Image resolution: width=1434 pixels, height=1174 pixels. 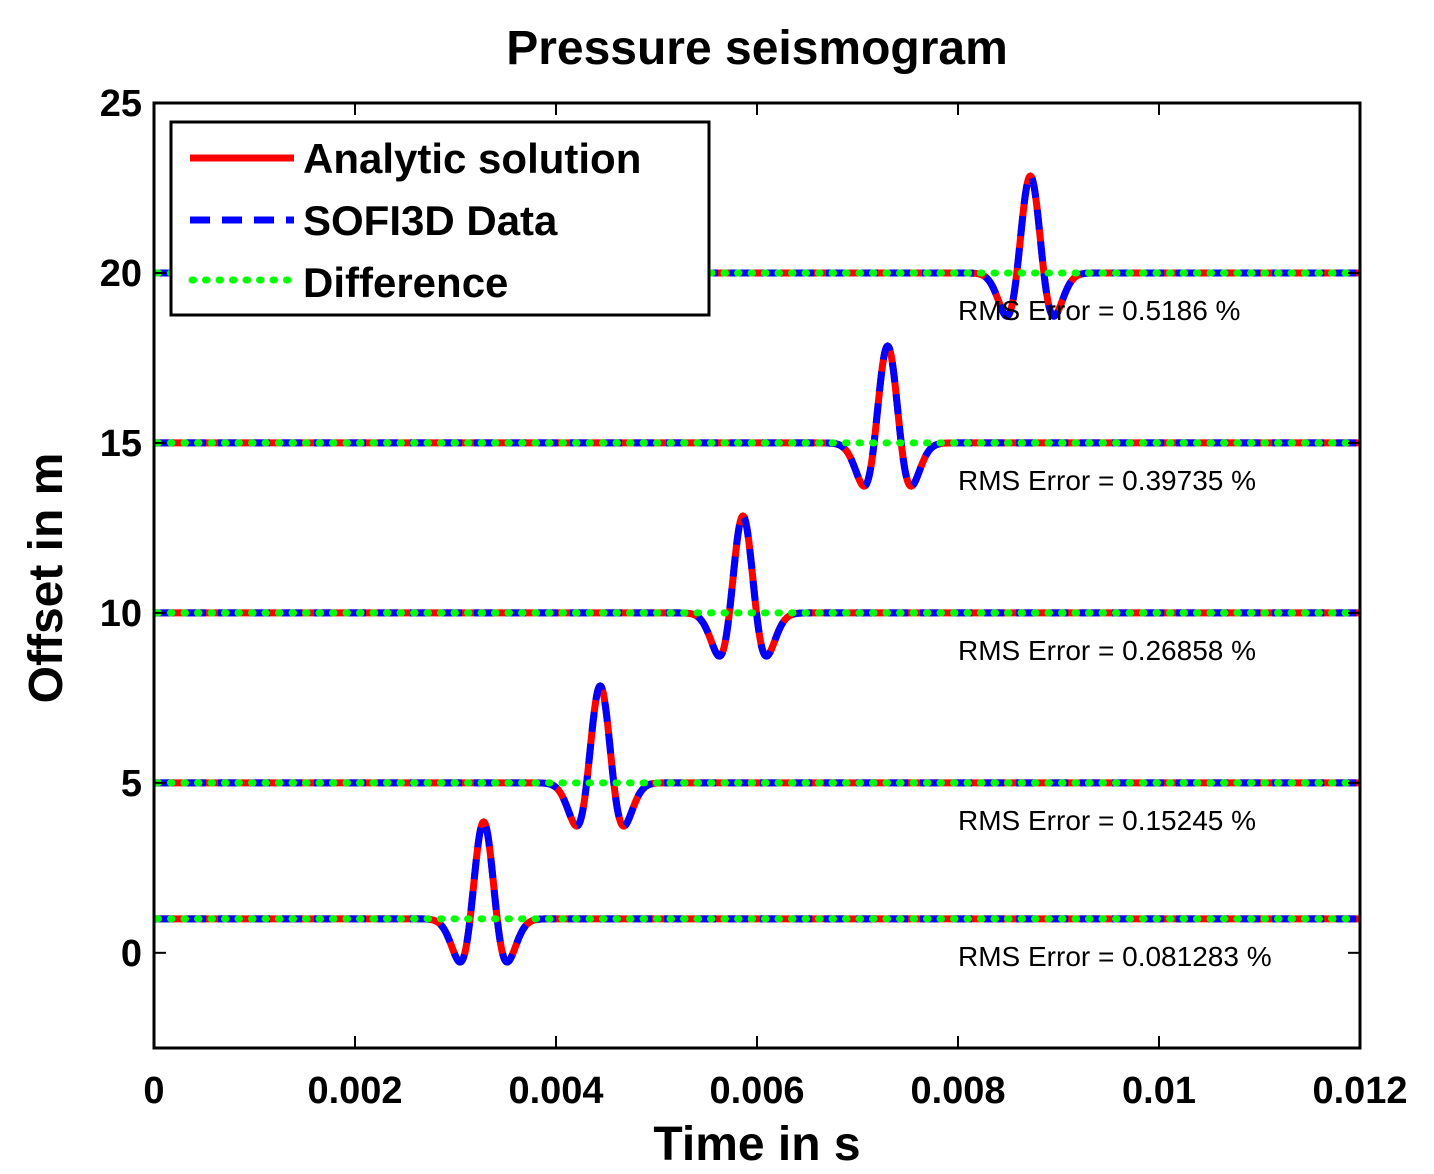 I want to click on legend-label-difference: Difference, so click(x=405, y=282).